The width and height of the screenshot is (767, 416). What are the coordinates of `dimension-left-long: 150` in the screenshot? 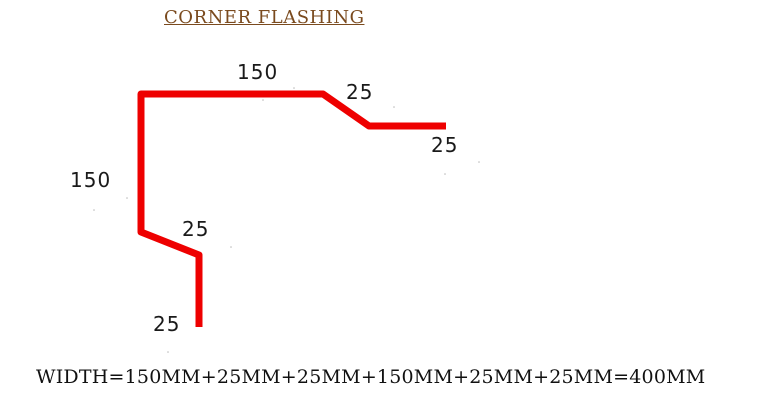 It's located at (91, 180).